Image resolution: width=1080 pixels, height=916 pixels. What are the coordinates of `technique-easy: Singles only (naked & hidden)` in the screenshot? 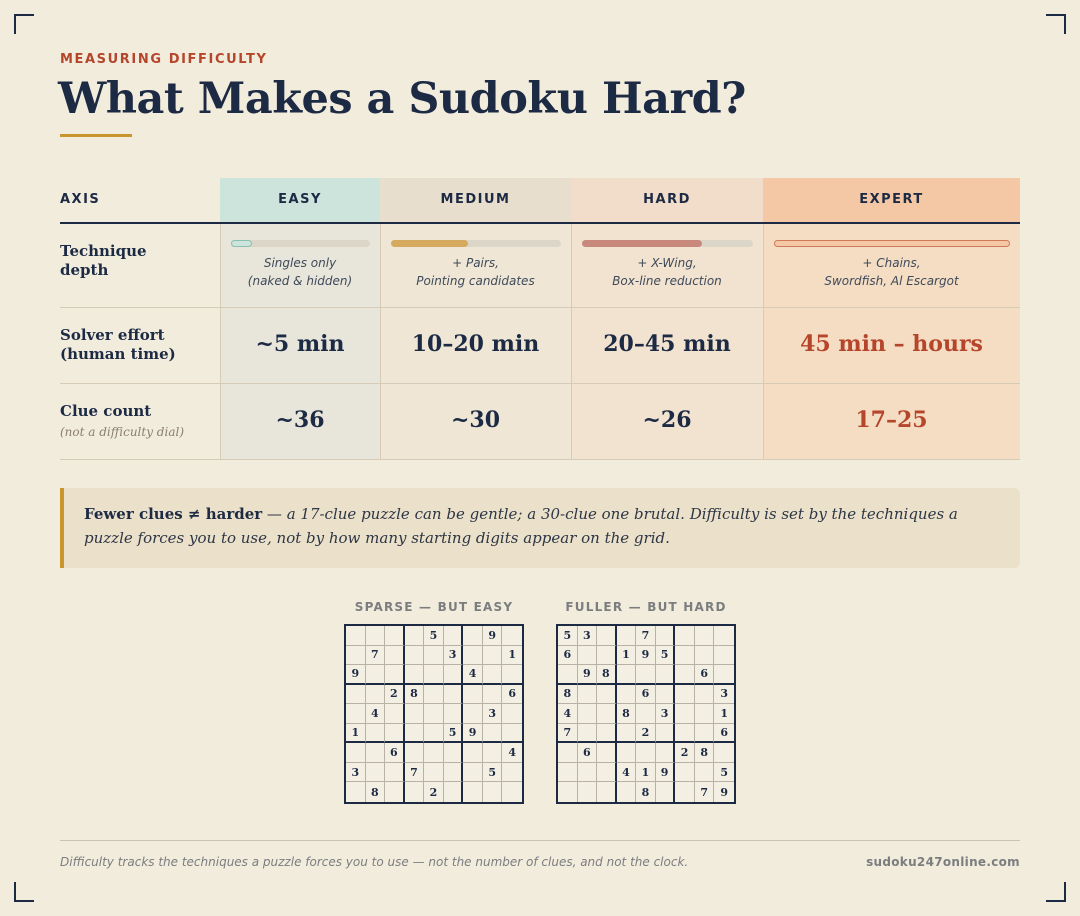 It's located at (300, 272).